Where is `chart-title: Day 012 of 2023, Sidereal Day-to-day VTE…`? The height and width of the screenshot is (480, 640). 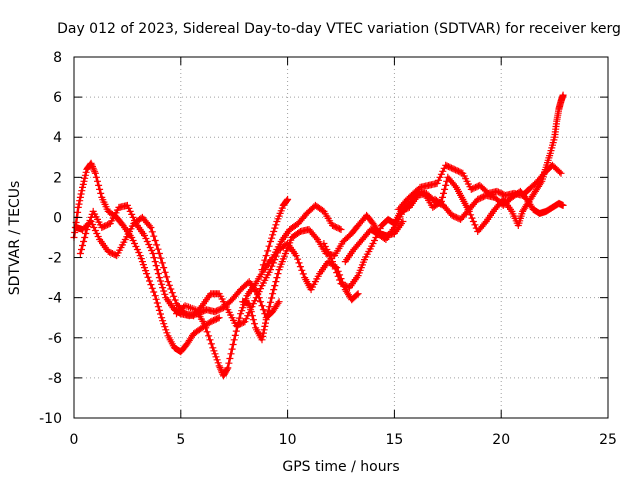
chart-title: Day 012 of 2023, Sidereal Day-to-day VTE… is located at coordinates (339, 29).